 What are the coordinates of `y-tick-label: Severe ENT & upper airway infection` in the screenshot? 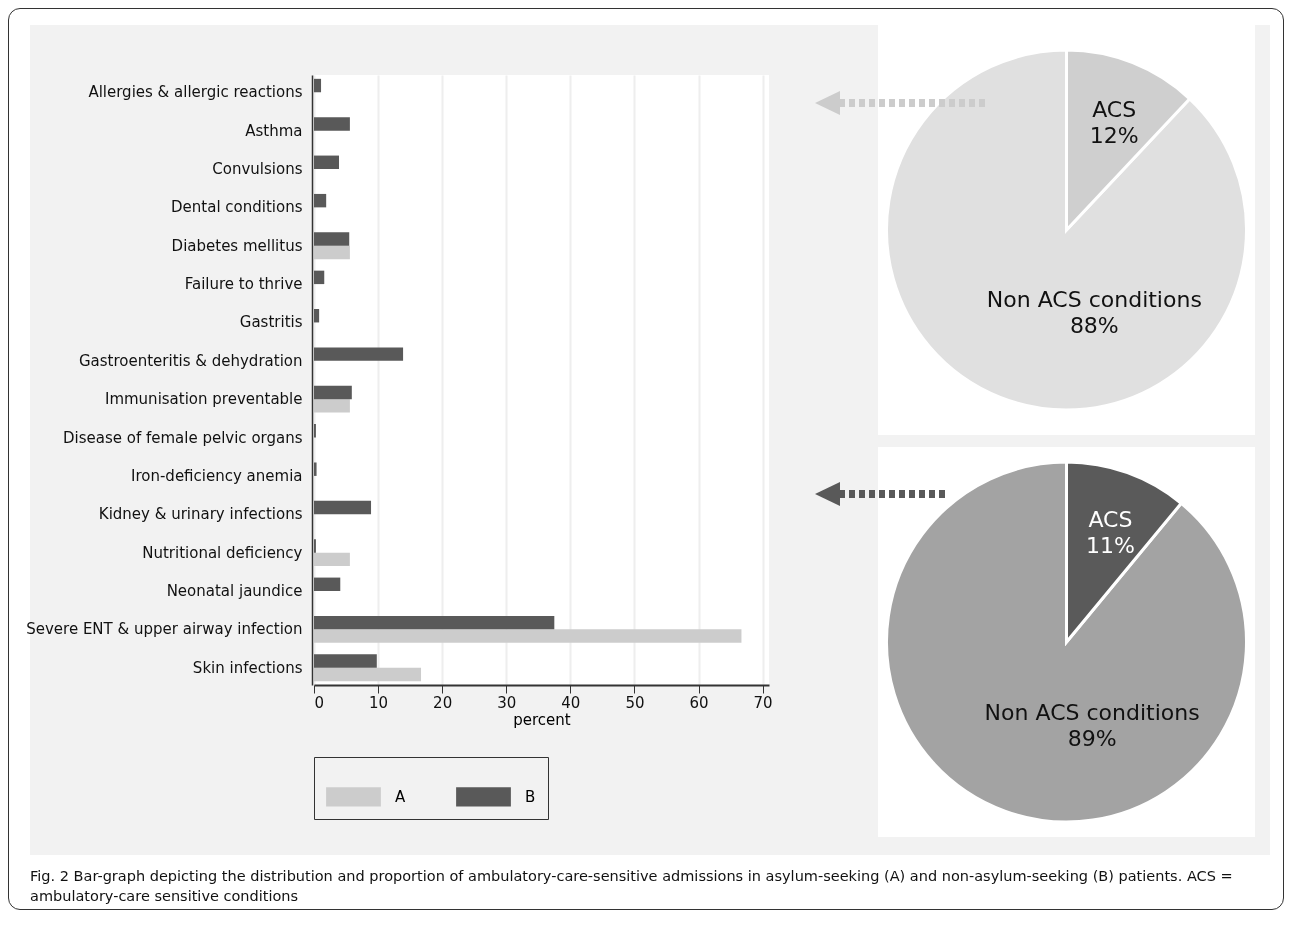 It's located at (164, 629).